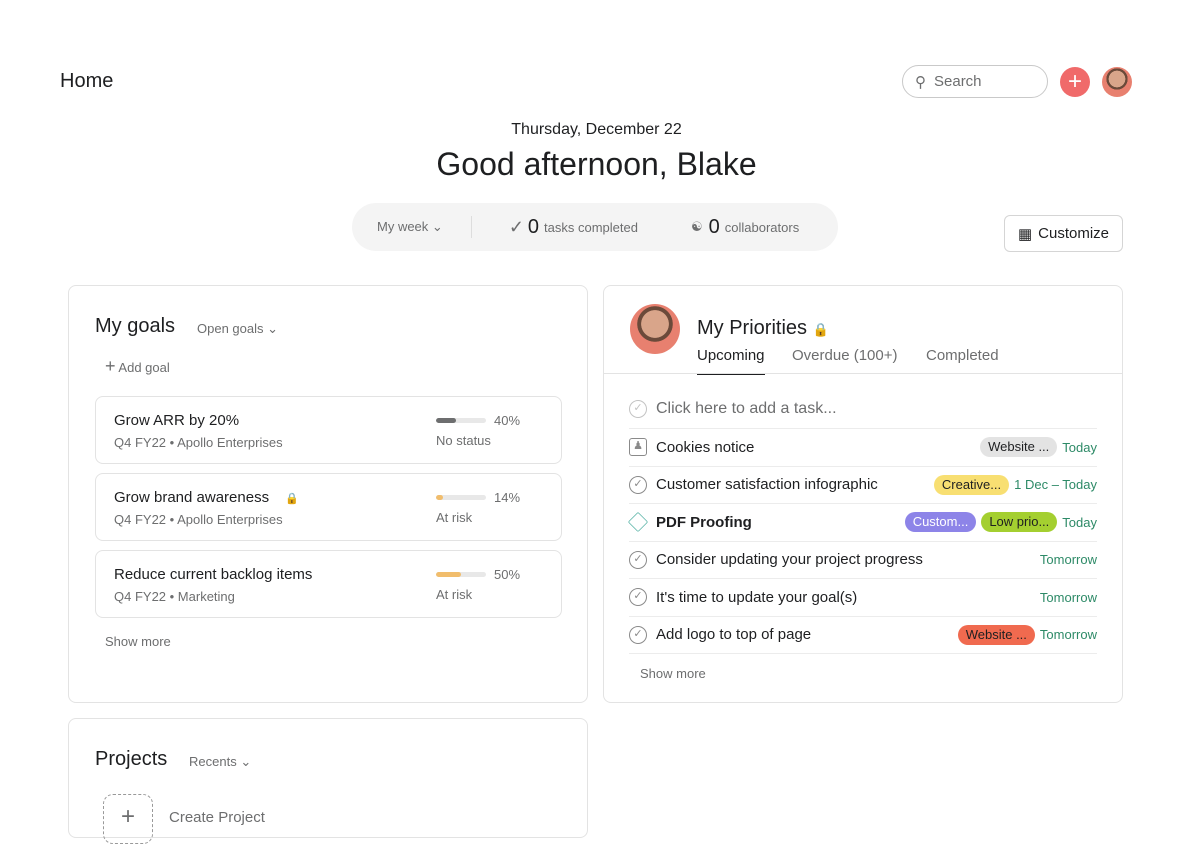 Image resolution: width=1193 pixels, height=844 pixels. What do you see at coordinates (596, 129) in the screenshot?
I see `date: Thursday, December 22` at bounding box center [596, 129].